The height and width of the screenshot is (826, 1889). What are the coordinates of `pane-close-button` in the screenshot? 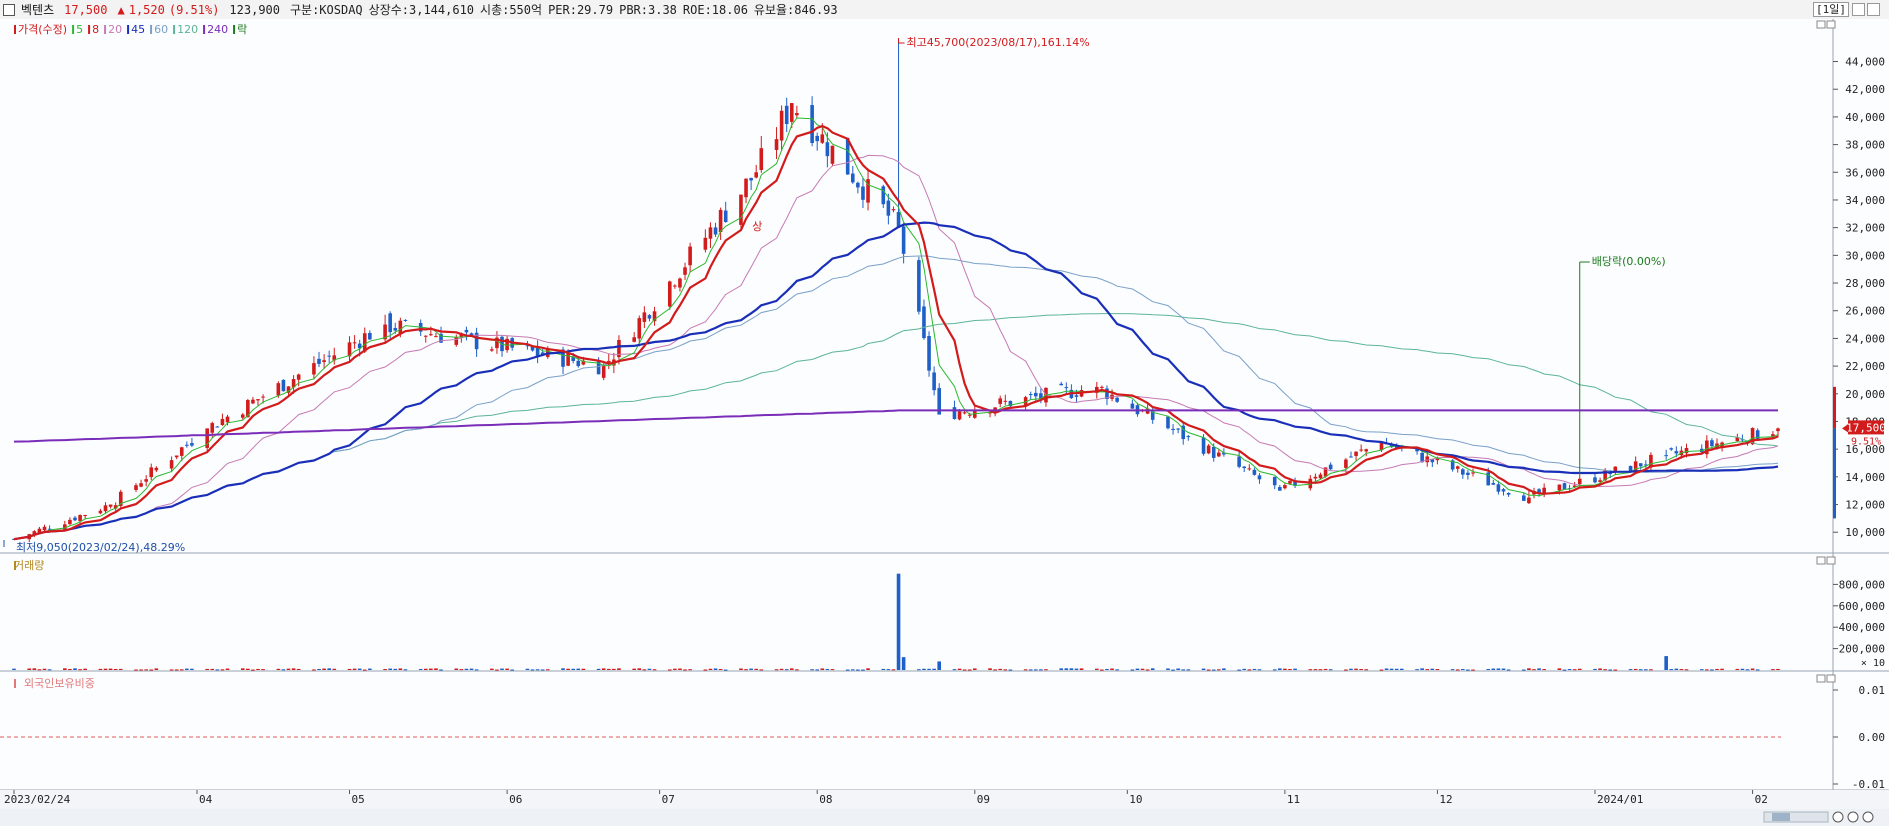 It's located at (1831, 560).